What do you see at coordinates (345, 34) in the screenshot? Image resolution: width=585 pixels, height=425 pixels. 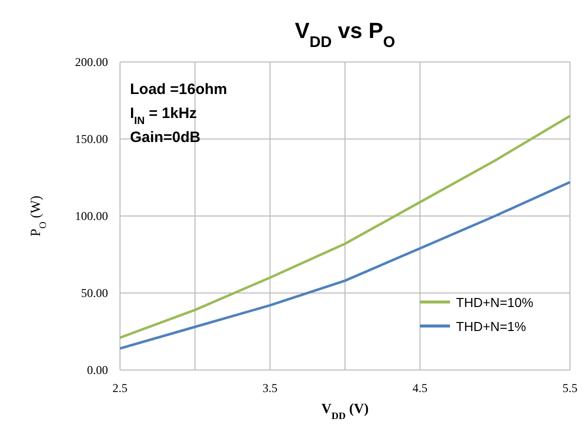 I see `chart-title: V$_{DD}$ vs P$_{O}$` at bounding box center [345, 34].